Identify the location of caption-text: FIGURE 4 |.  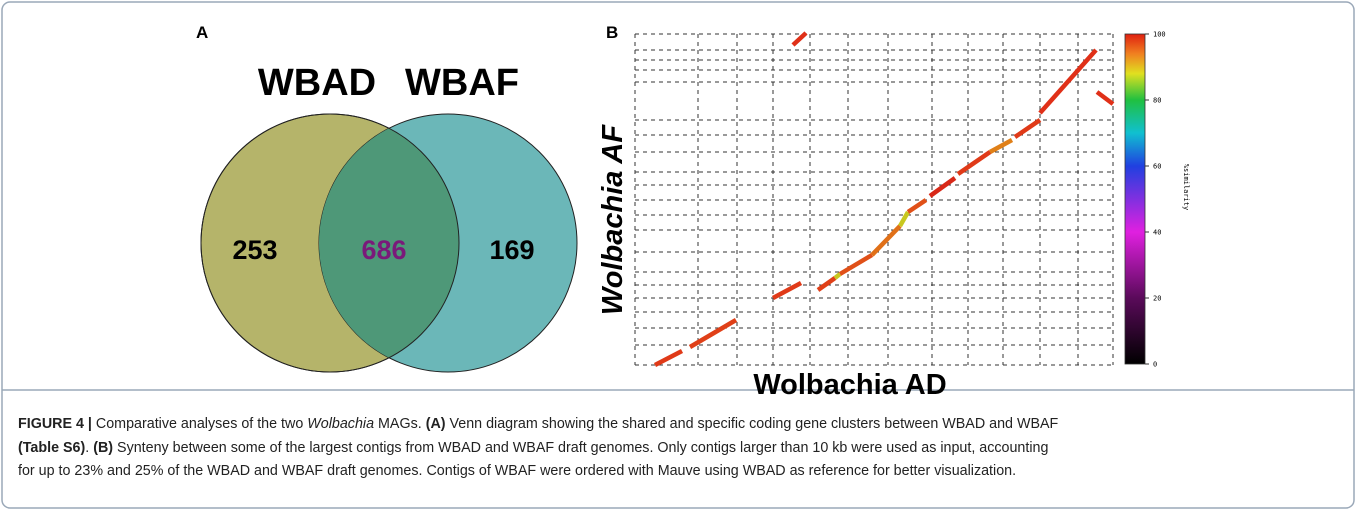
(55, 424).